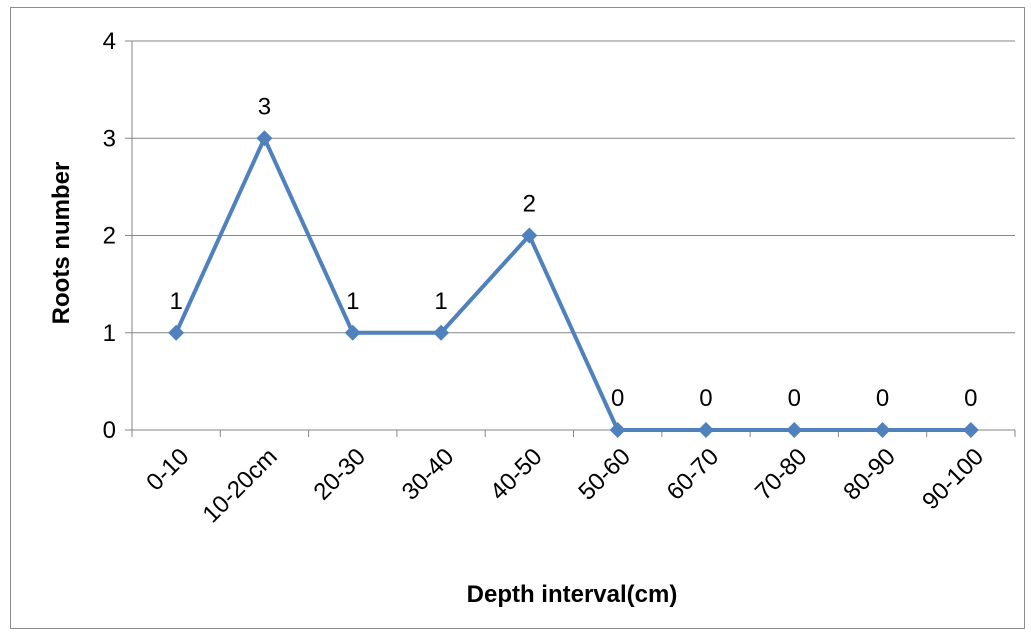 Image resolution: width=1031 pixels, height=635 pixels. Describe the element at coordinates (167, 469) in the screenshot. I see `x-tick-label: 0-10` at that location.